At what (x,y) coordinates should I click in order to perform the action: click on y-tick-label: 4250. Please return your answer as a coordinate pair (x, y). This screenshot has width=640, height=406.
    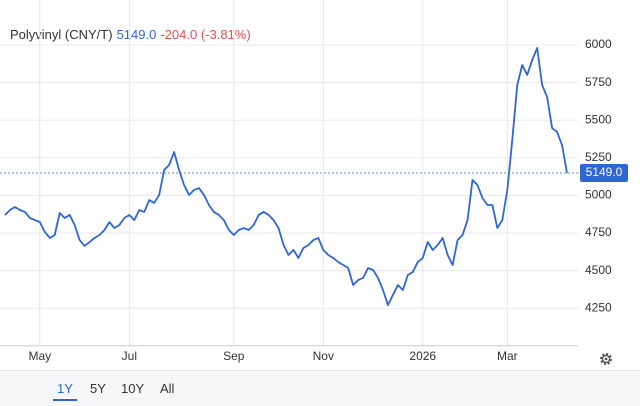
    Looking at the image, I should click on (598, 307).